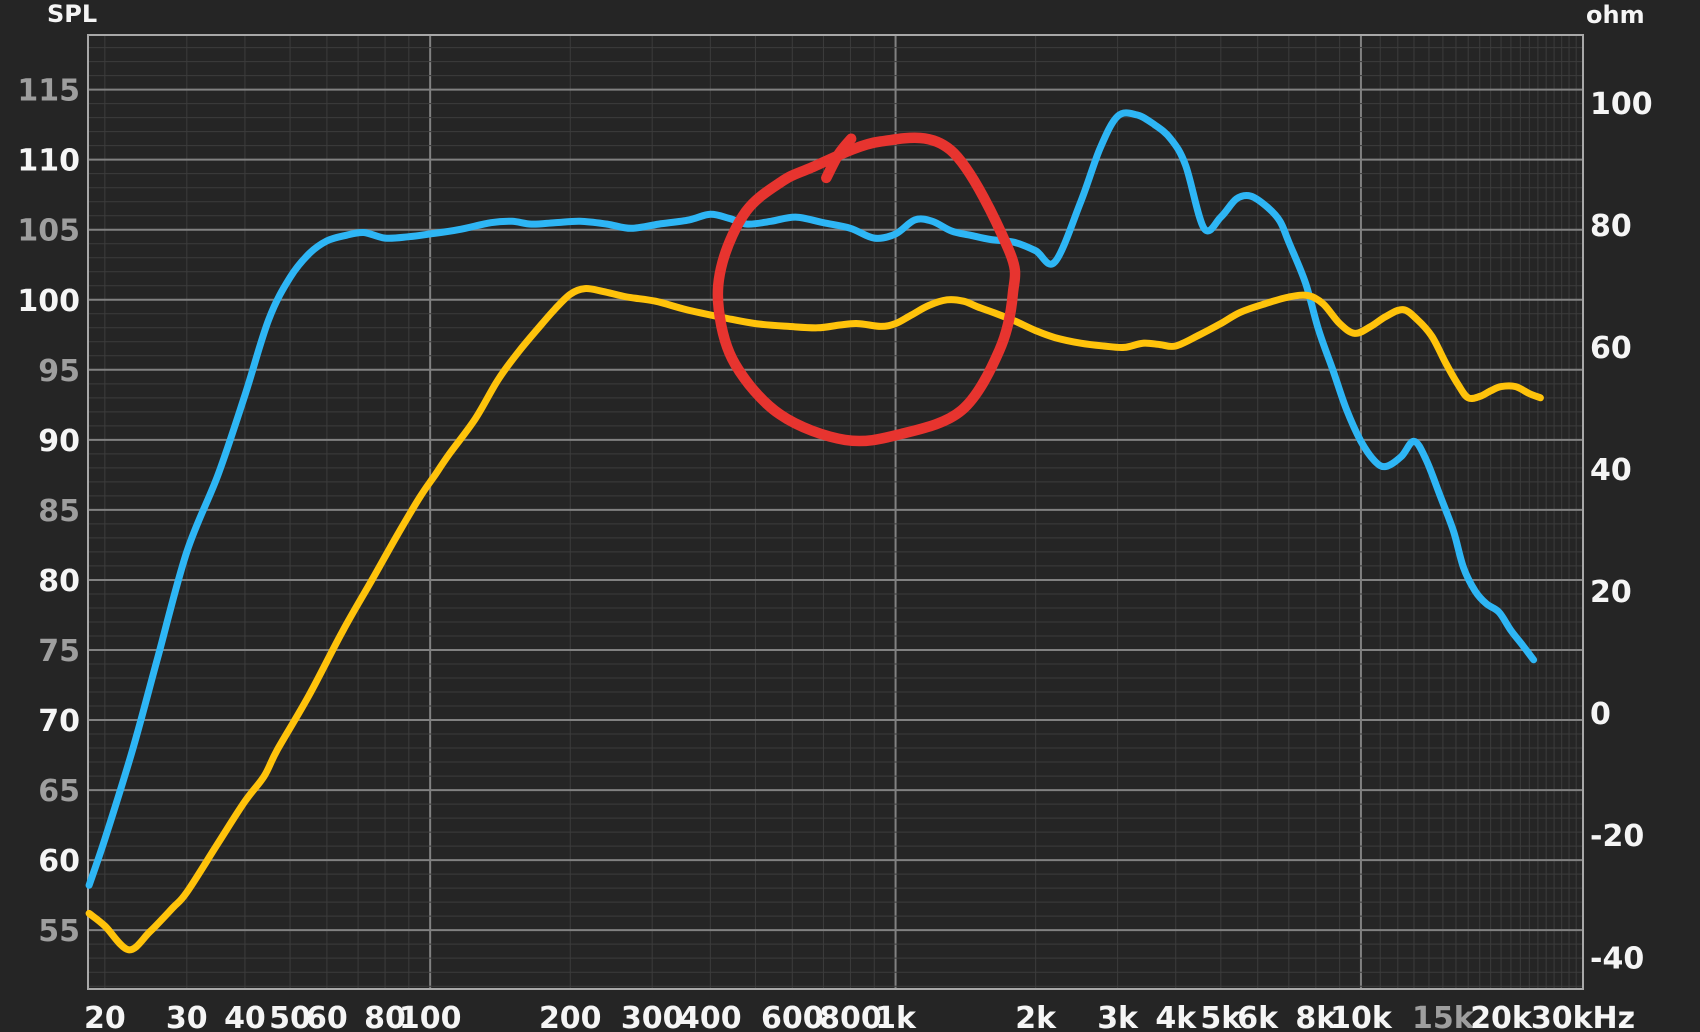 This screenshot has width=1700, height=1032. What do you see at coordinates (59, 581) in the screenshot?
I see `spl-tick-80: 80` at bounding box center [59, 581].